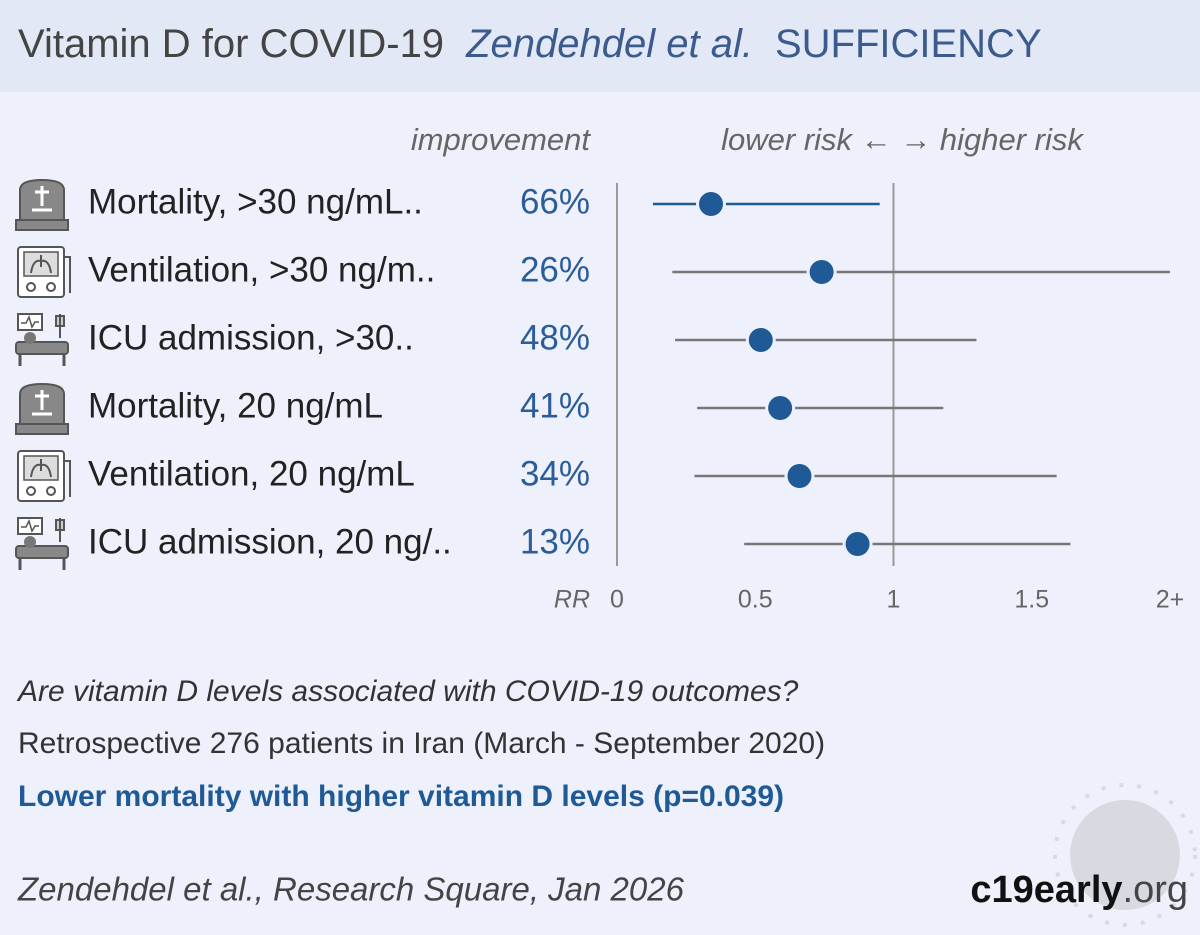 The width and height of the screenshot is (1200, 935). What do you see at coordinates (1155, 890) in the screenshot?
I see `logo-domain: .org` at bounding box center [1155, 890].